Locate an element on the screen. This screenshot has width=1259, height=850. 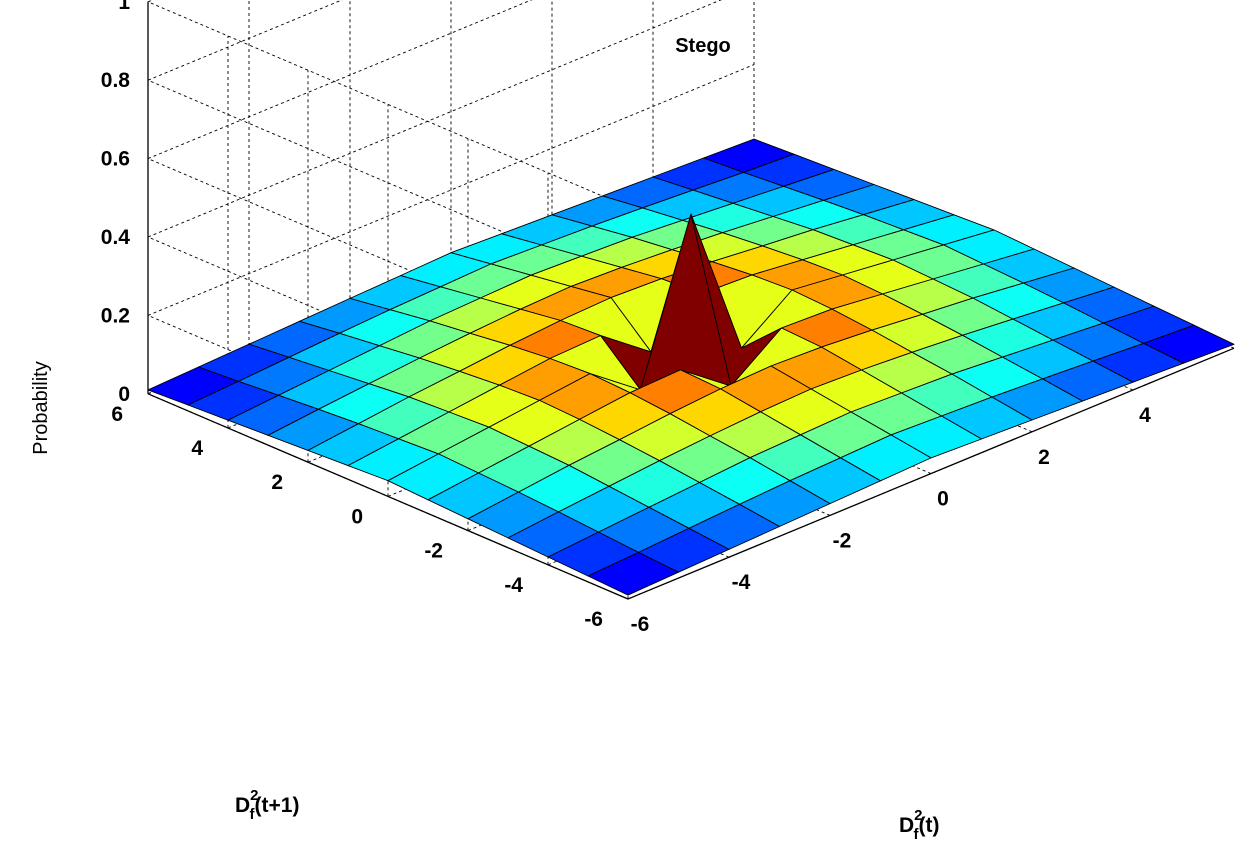
y-axis-label-sub: f is located at coordinates (253, 814).